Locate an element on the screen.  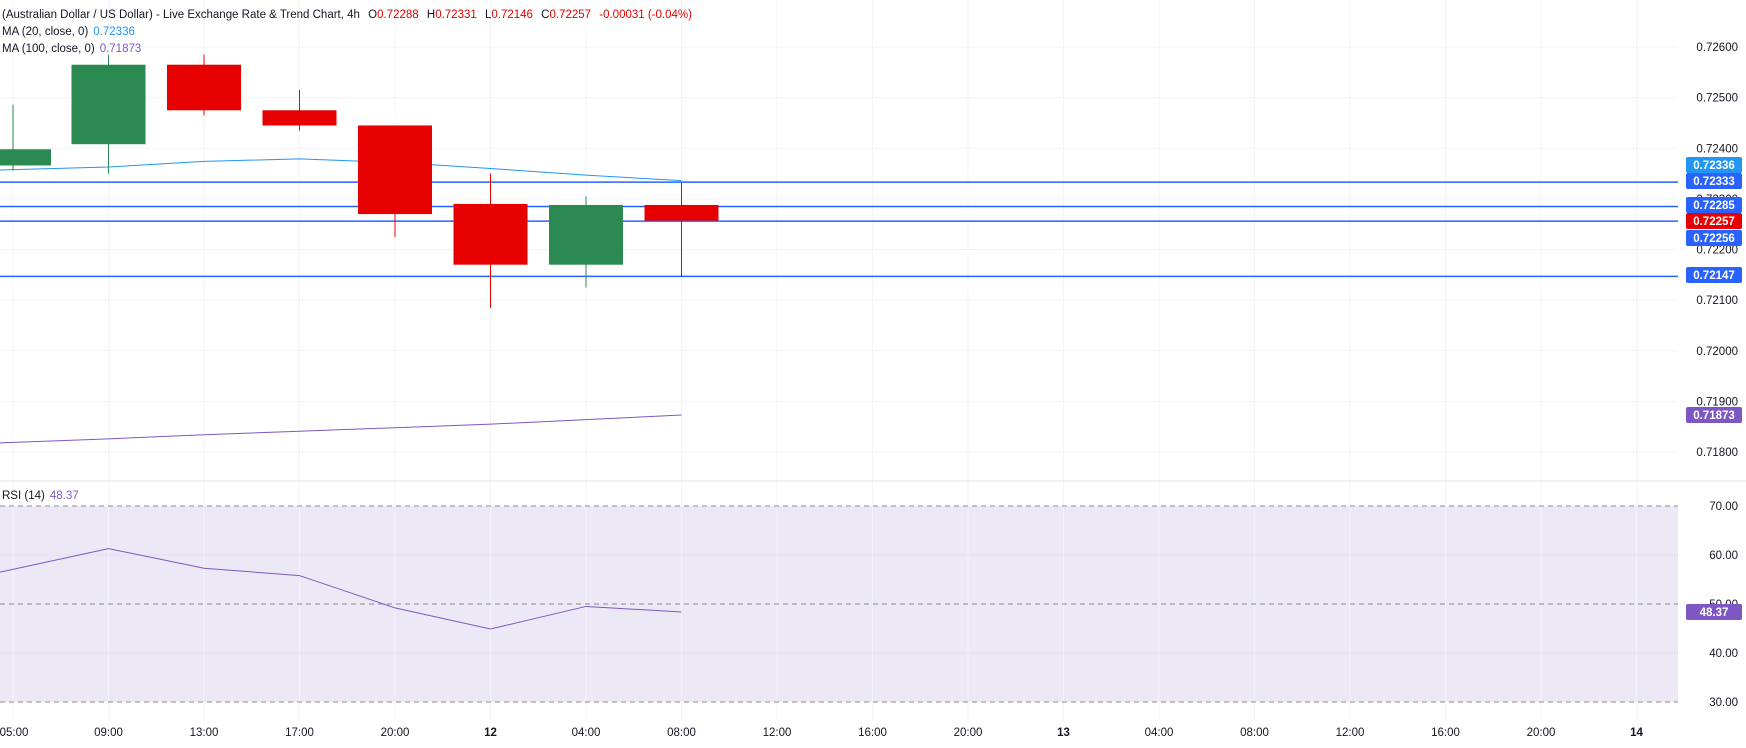
price-badge: 0.72285 is located at coordinates (1714, 205).